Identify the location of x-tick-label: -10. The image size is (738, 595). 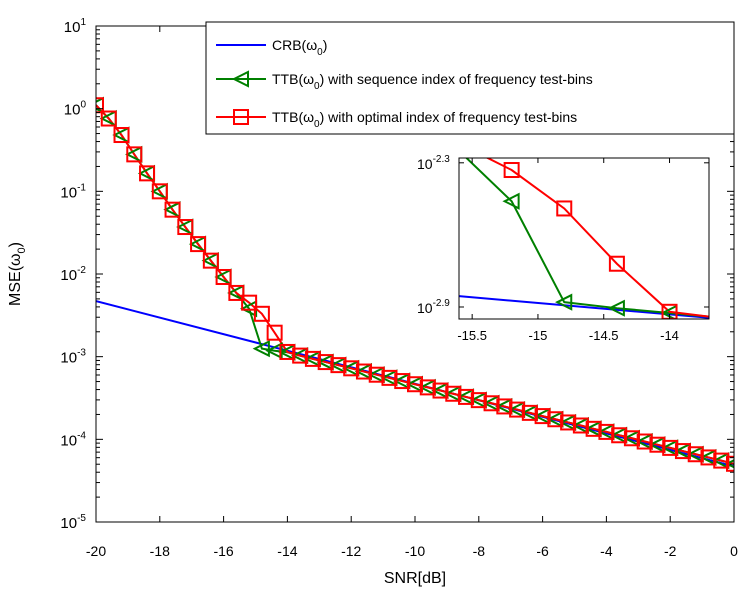
(415, 551).